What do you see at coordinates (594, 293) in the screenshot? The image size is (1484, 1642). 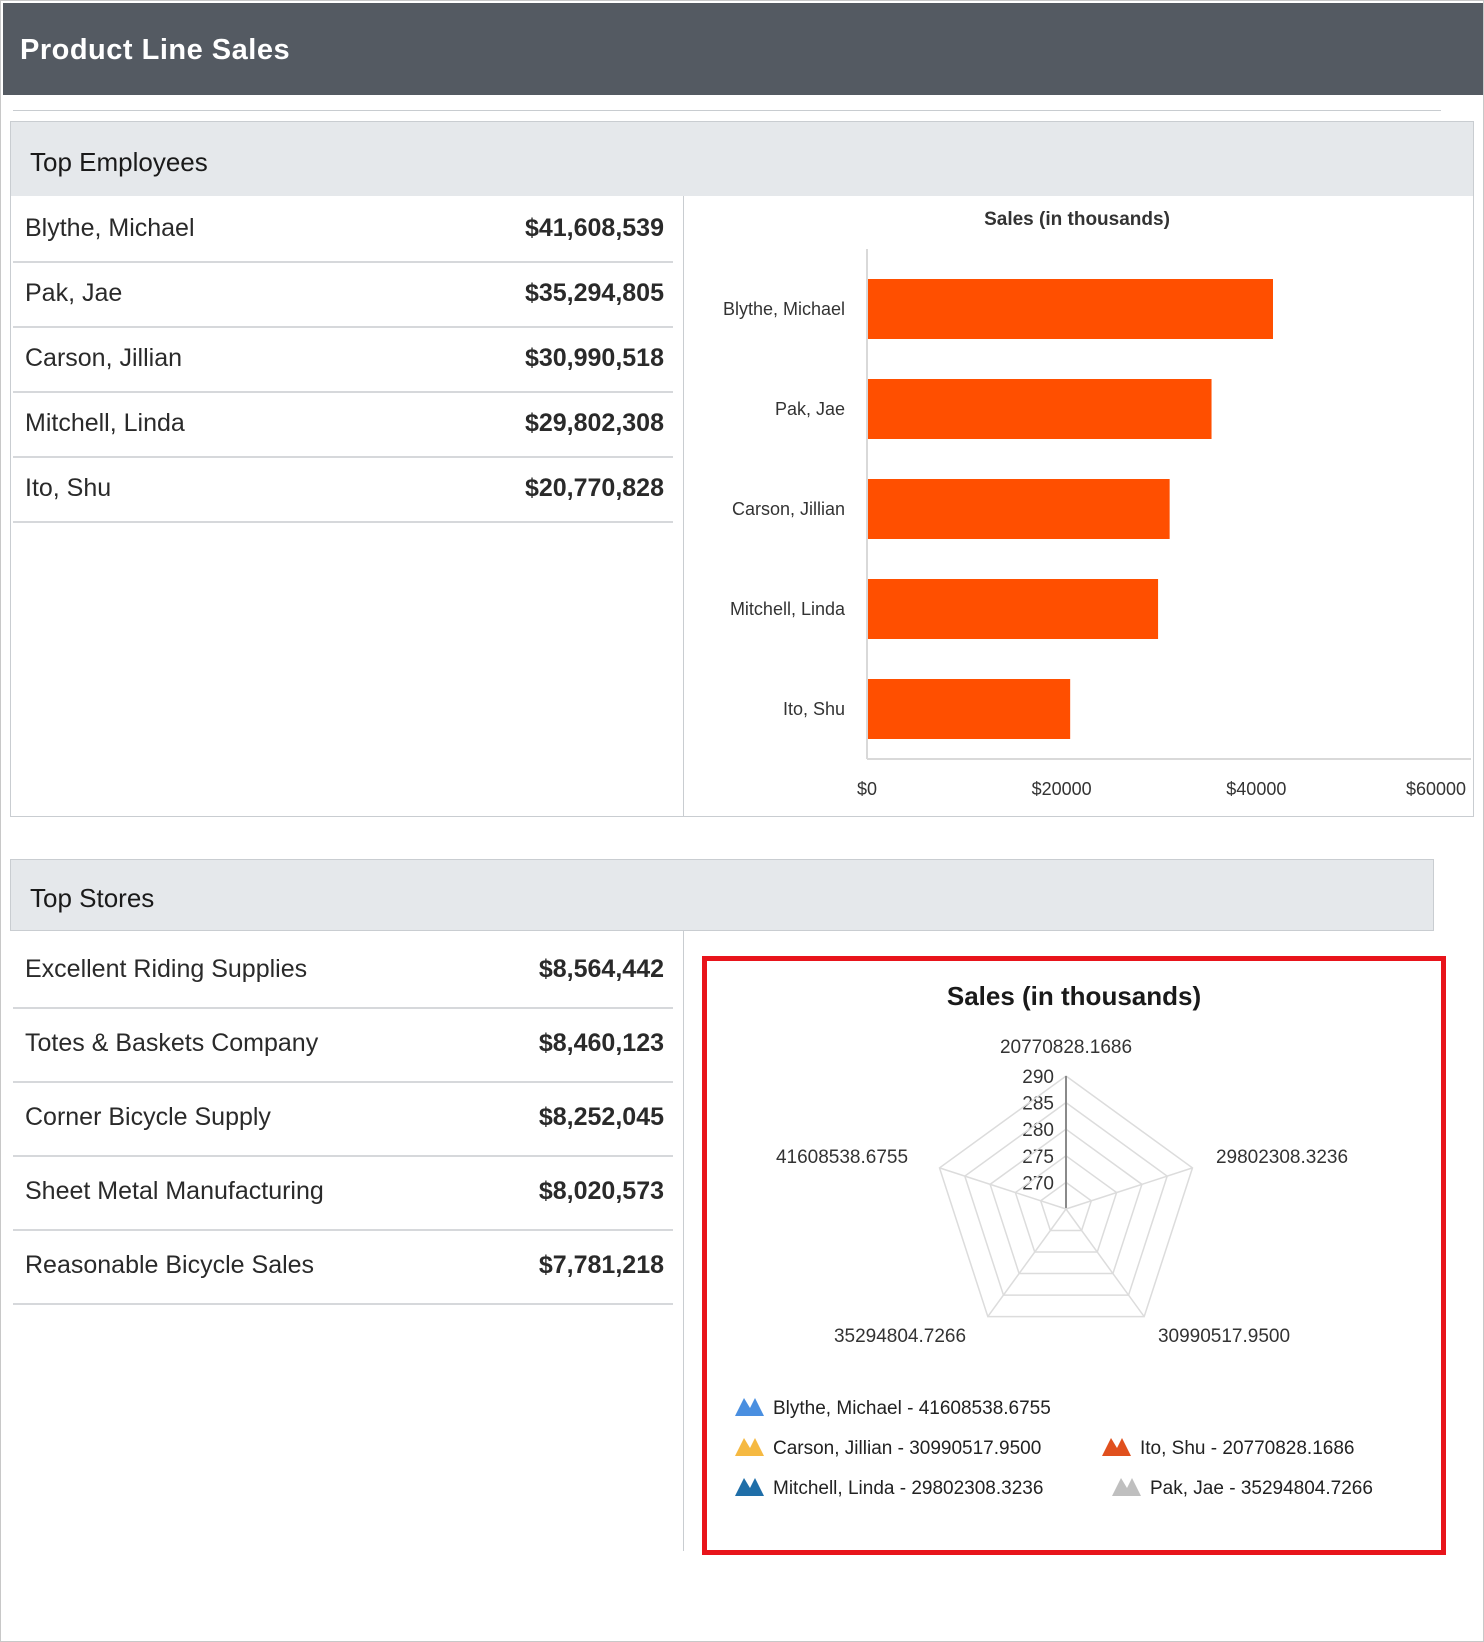 I see `employee-sales-value: $35,294,805` at bounding box center [594, 293].